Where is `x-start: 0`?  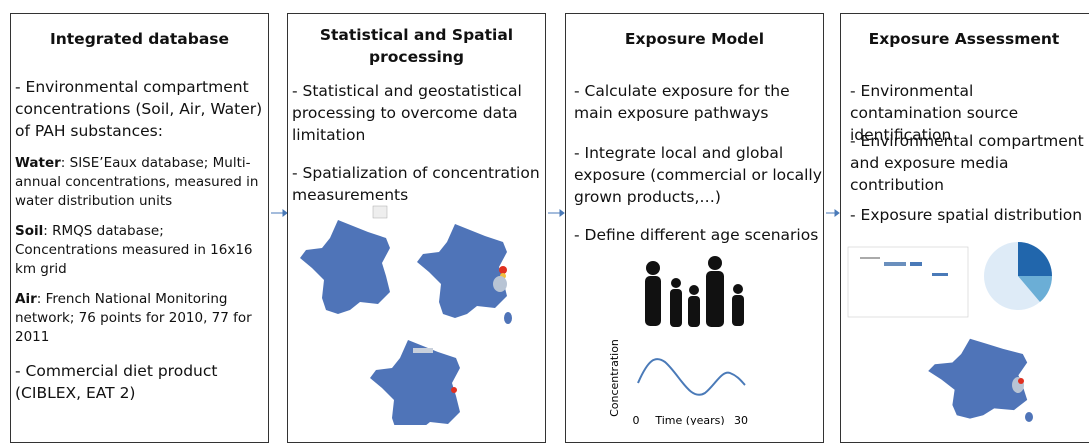 x-start: 0 is located at coordinates (636, 419).